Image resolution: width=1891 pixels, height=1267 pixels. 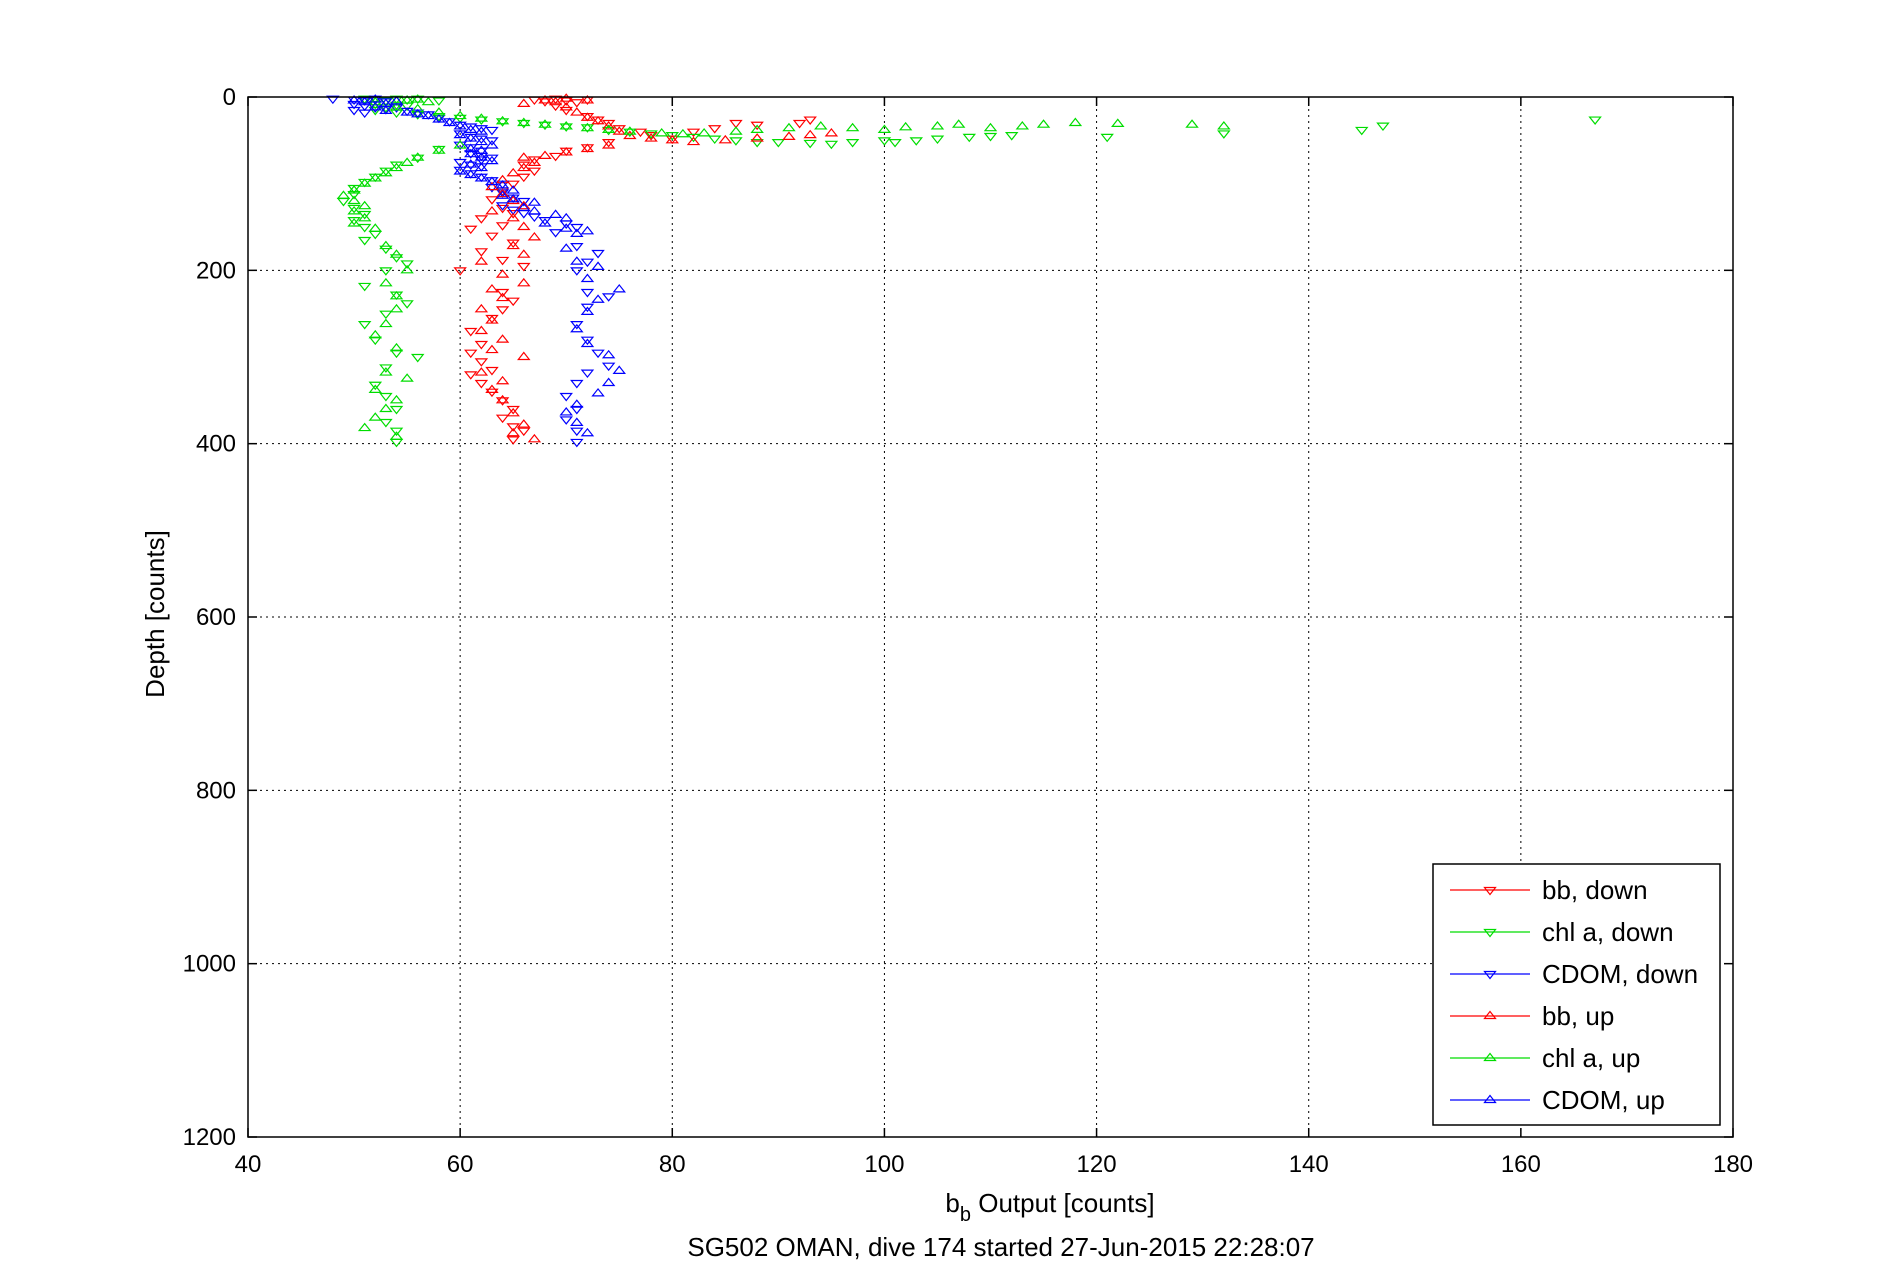 I want to click on legend-item: bb, down, so click(x=1549, y=890).